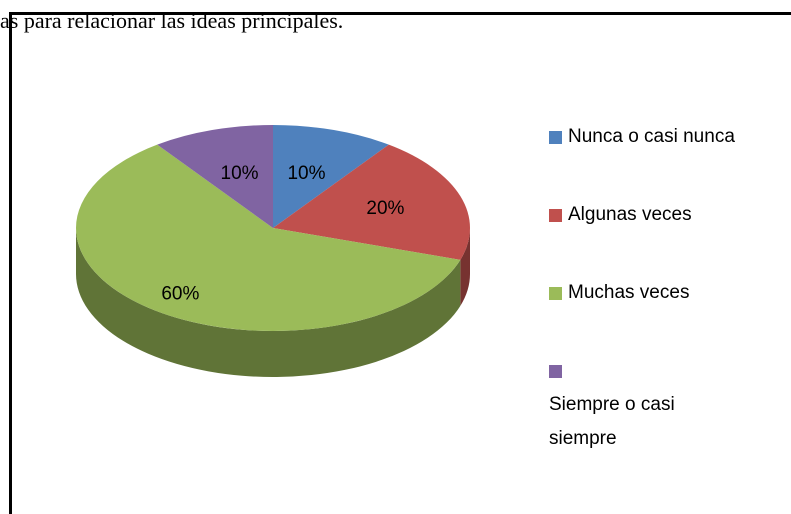 The image size is (791, 514). I want to click on legend-label: Nunca o casi nunca, so click(651, 136).